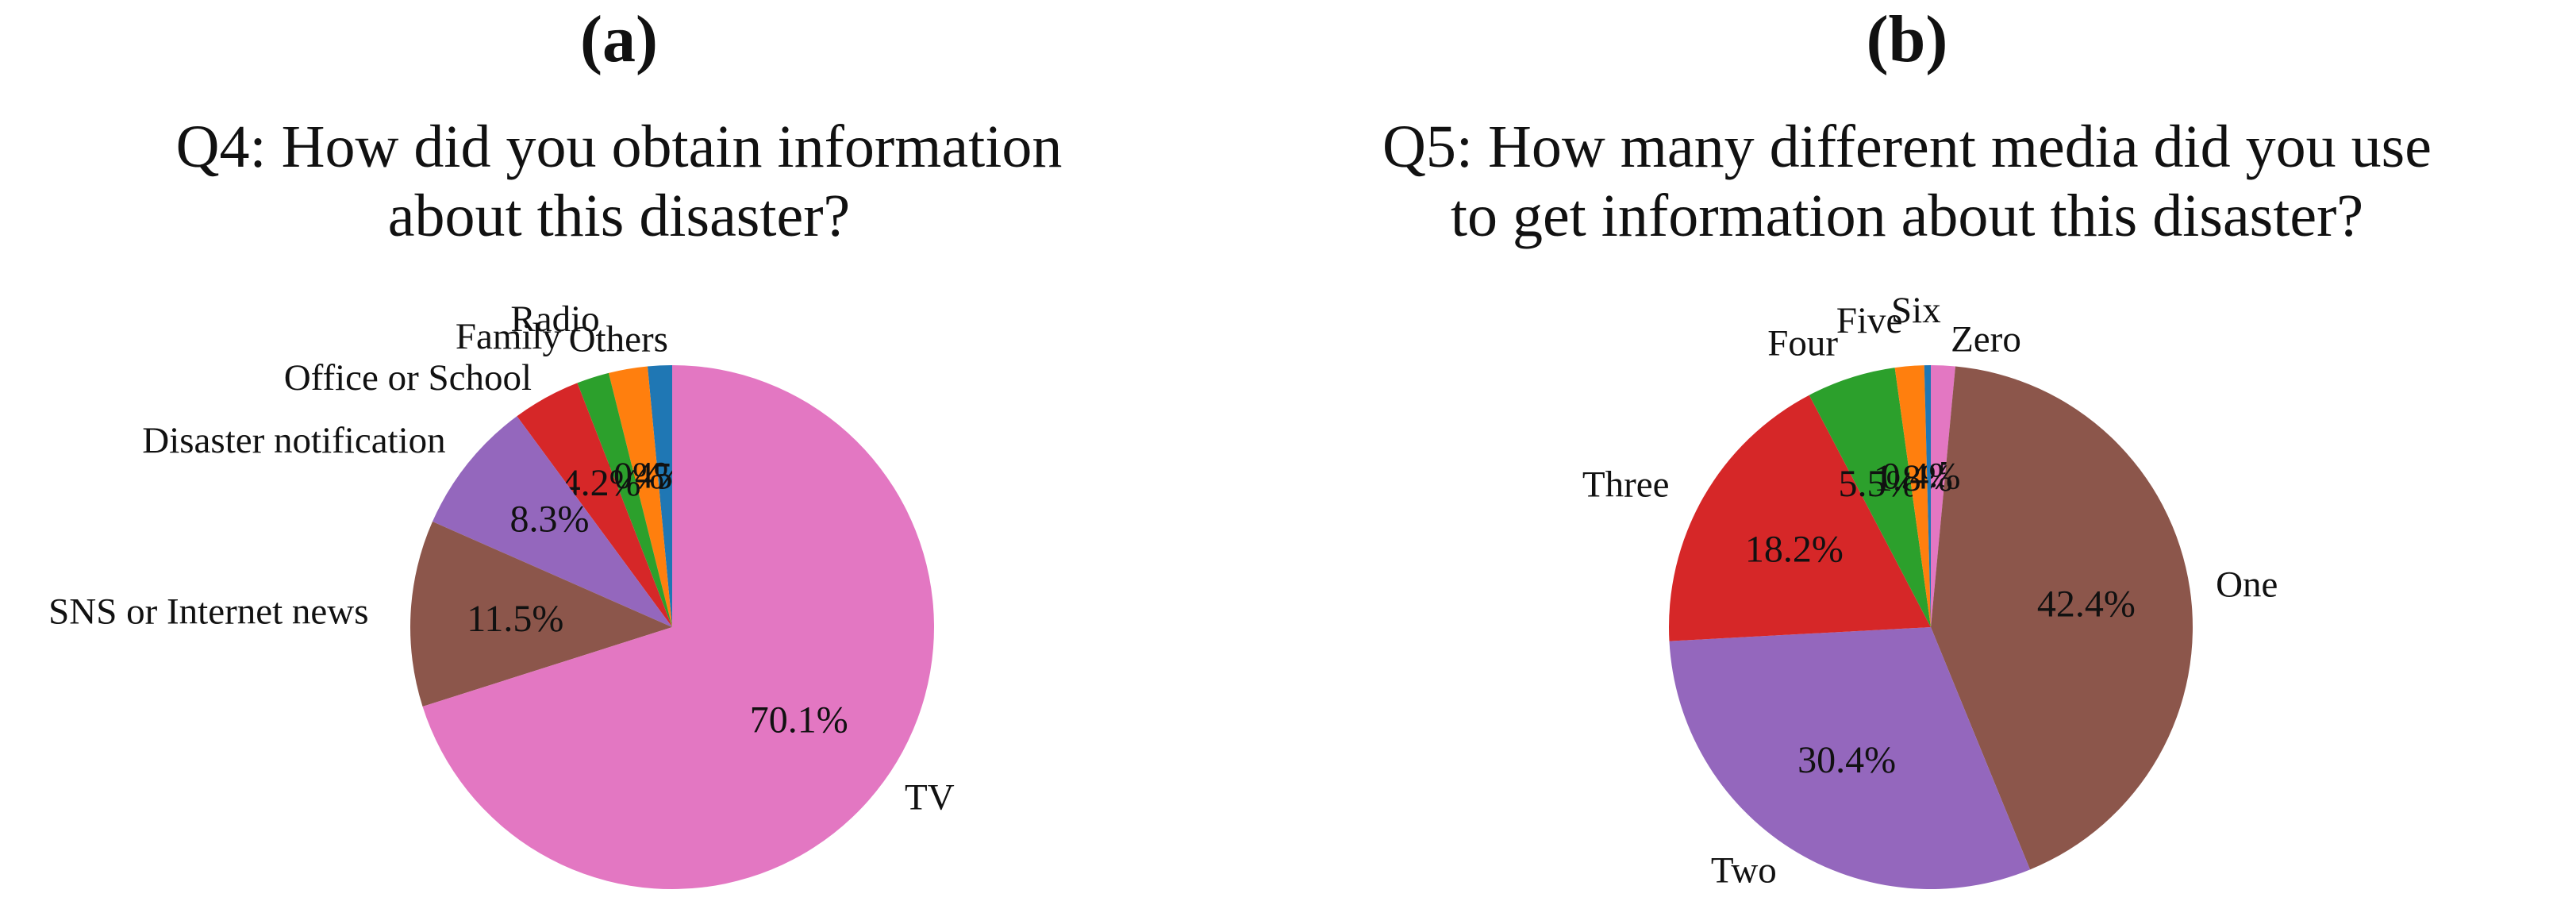  What do you see at coordinates (799, 720) in the screenshot?
I see `slice-value-tv: 70.1%` at bounding box center [799, 720].